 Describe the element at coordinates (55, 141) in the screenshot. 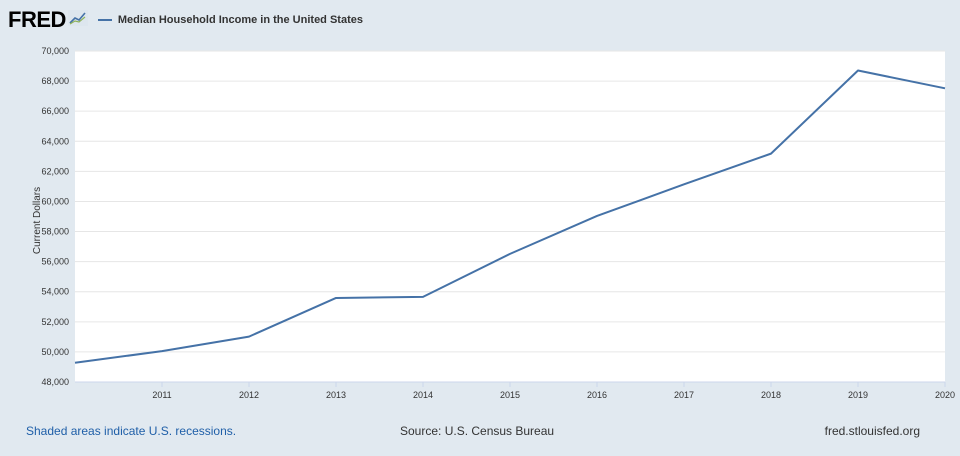

I see `y-tick-label: 64,000` at that location.